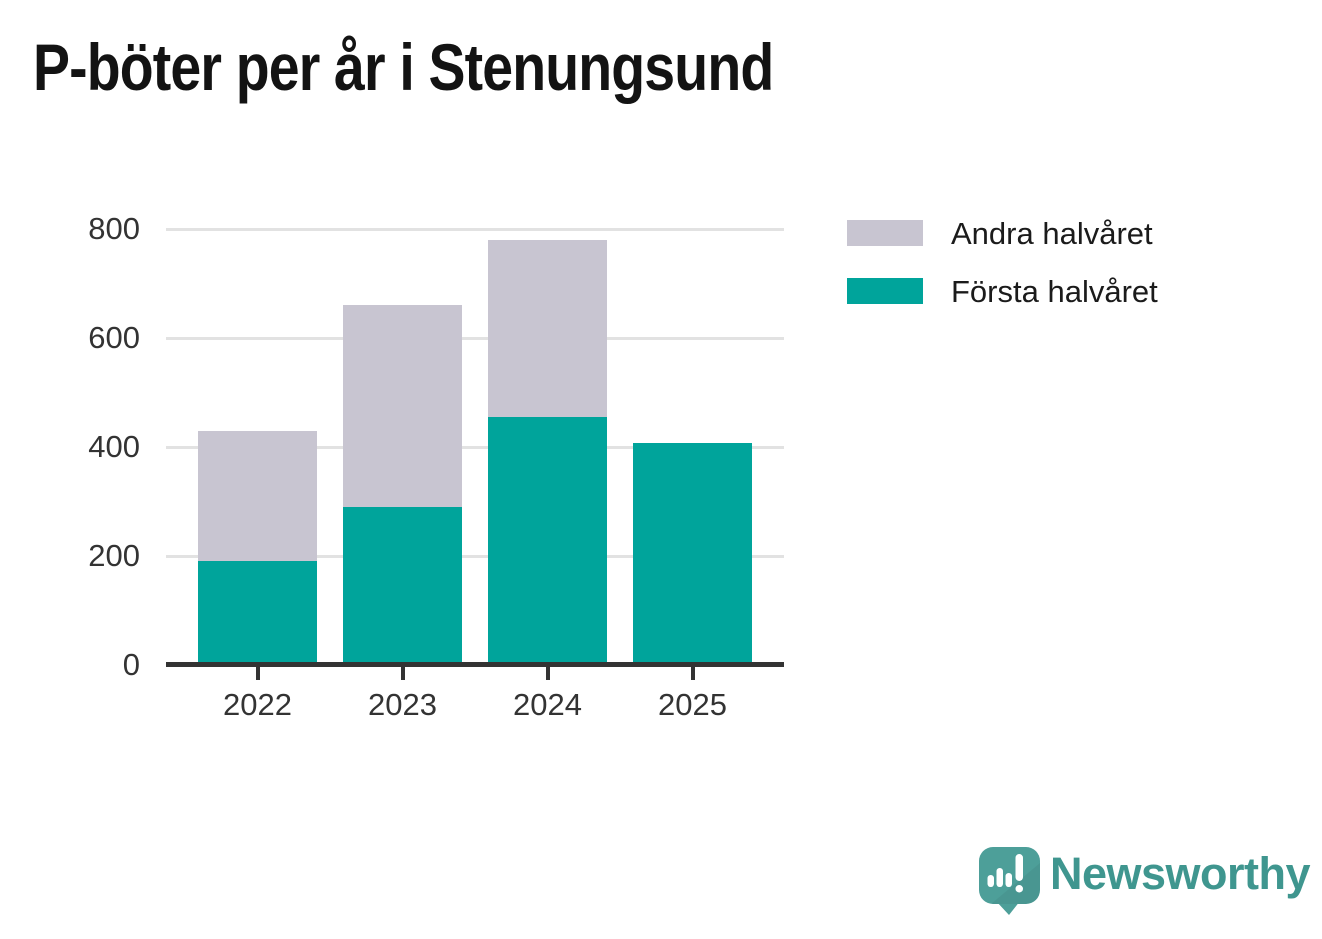  I want to click on x-tick-label-2022: 2022, so click(257, 704).